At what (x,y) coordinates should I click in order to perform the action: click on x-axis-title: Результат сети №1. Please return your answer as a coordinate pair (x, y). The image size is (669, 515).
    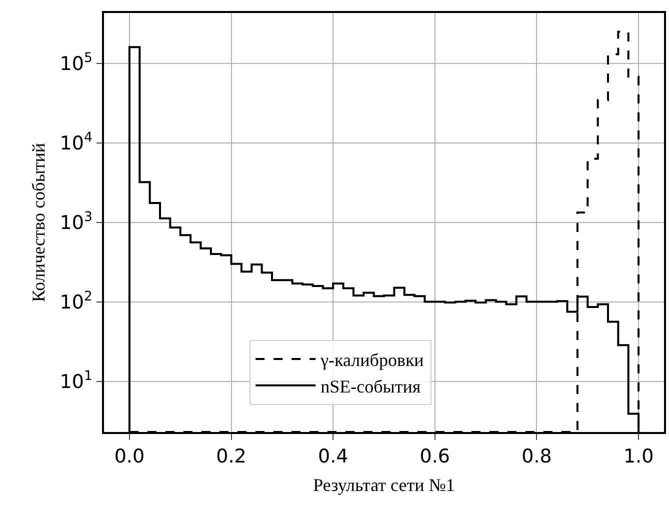
    Looking at the image, I should click on (384, 485).